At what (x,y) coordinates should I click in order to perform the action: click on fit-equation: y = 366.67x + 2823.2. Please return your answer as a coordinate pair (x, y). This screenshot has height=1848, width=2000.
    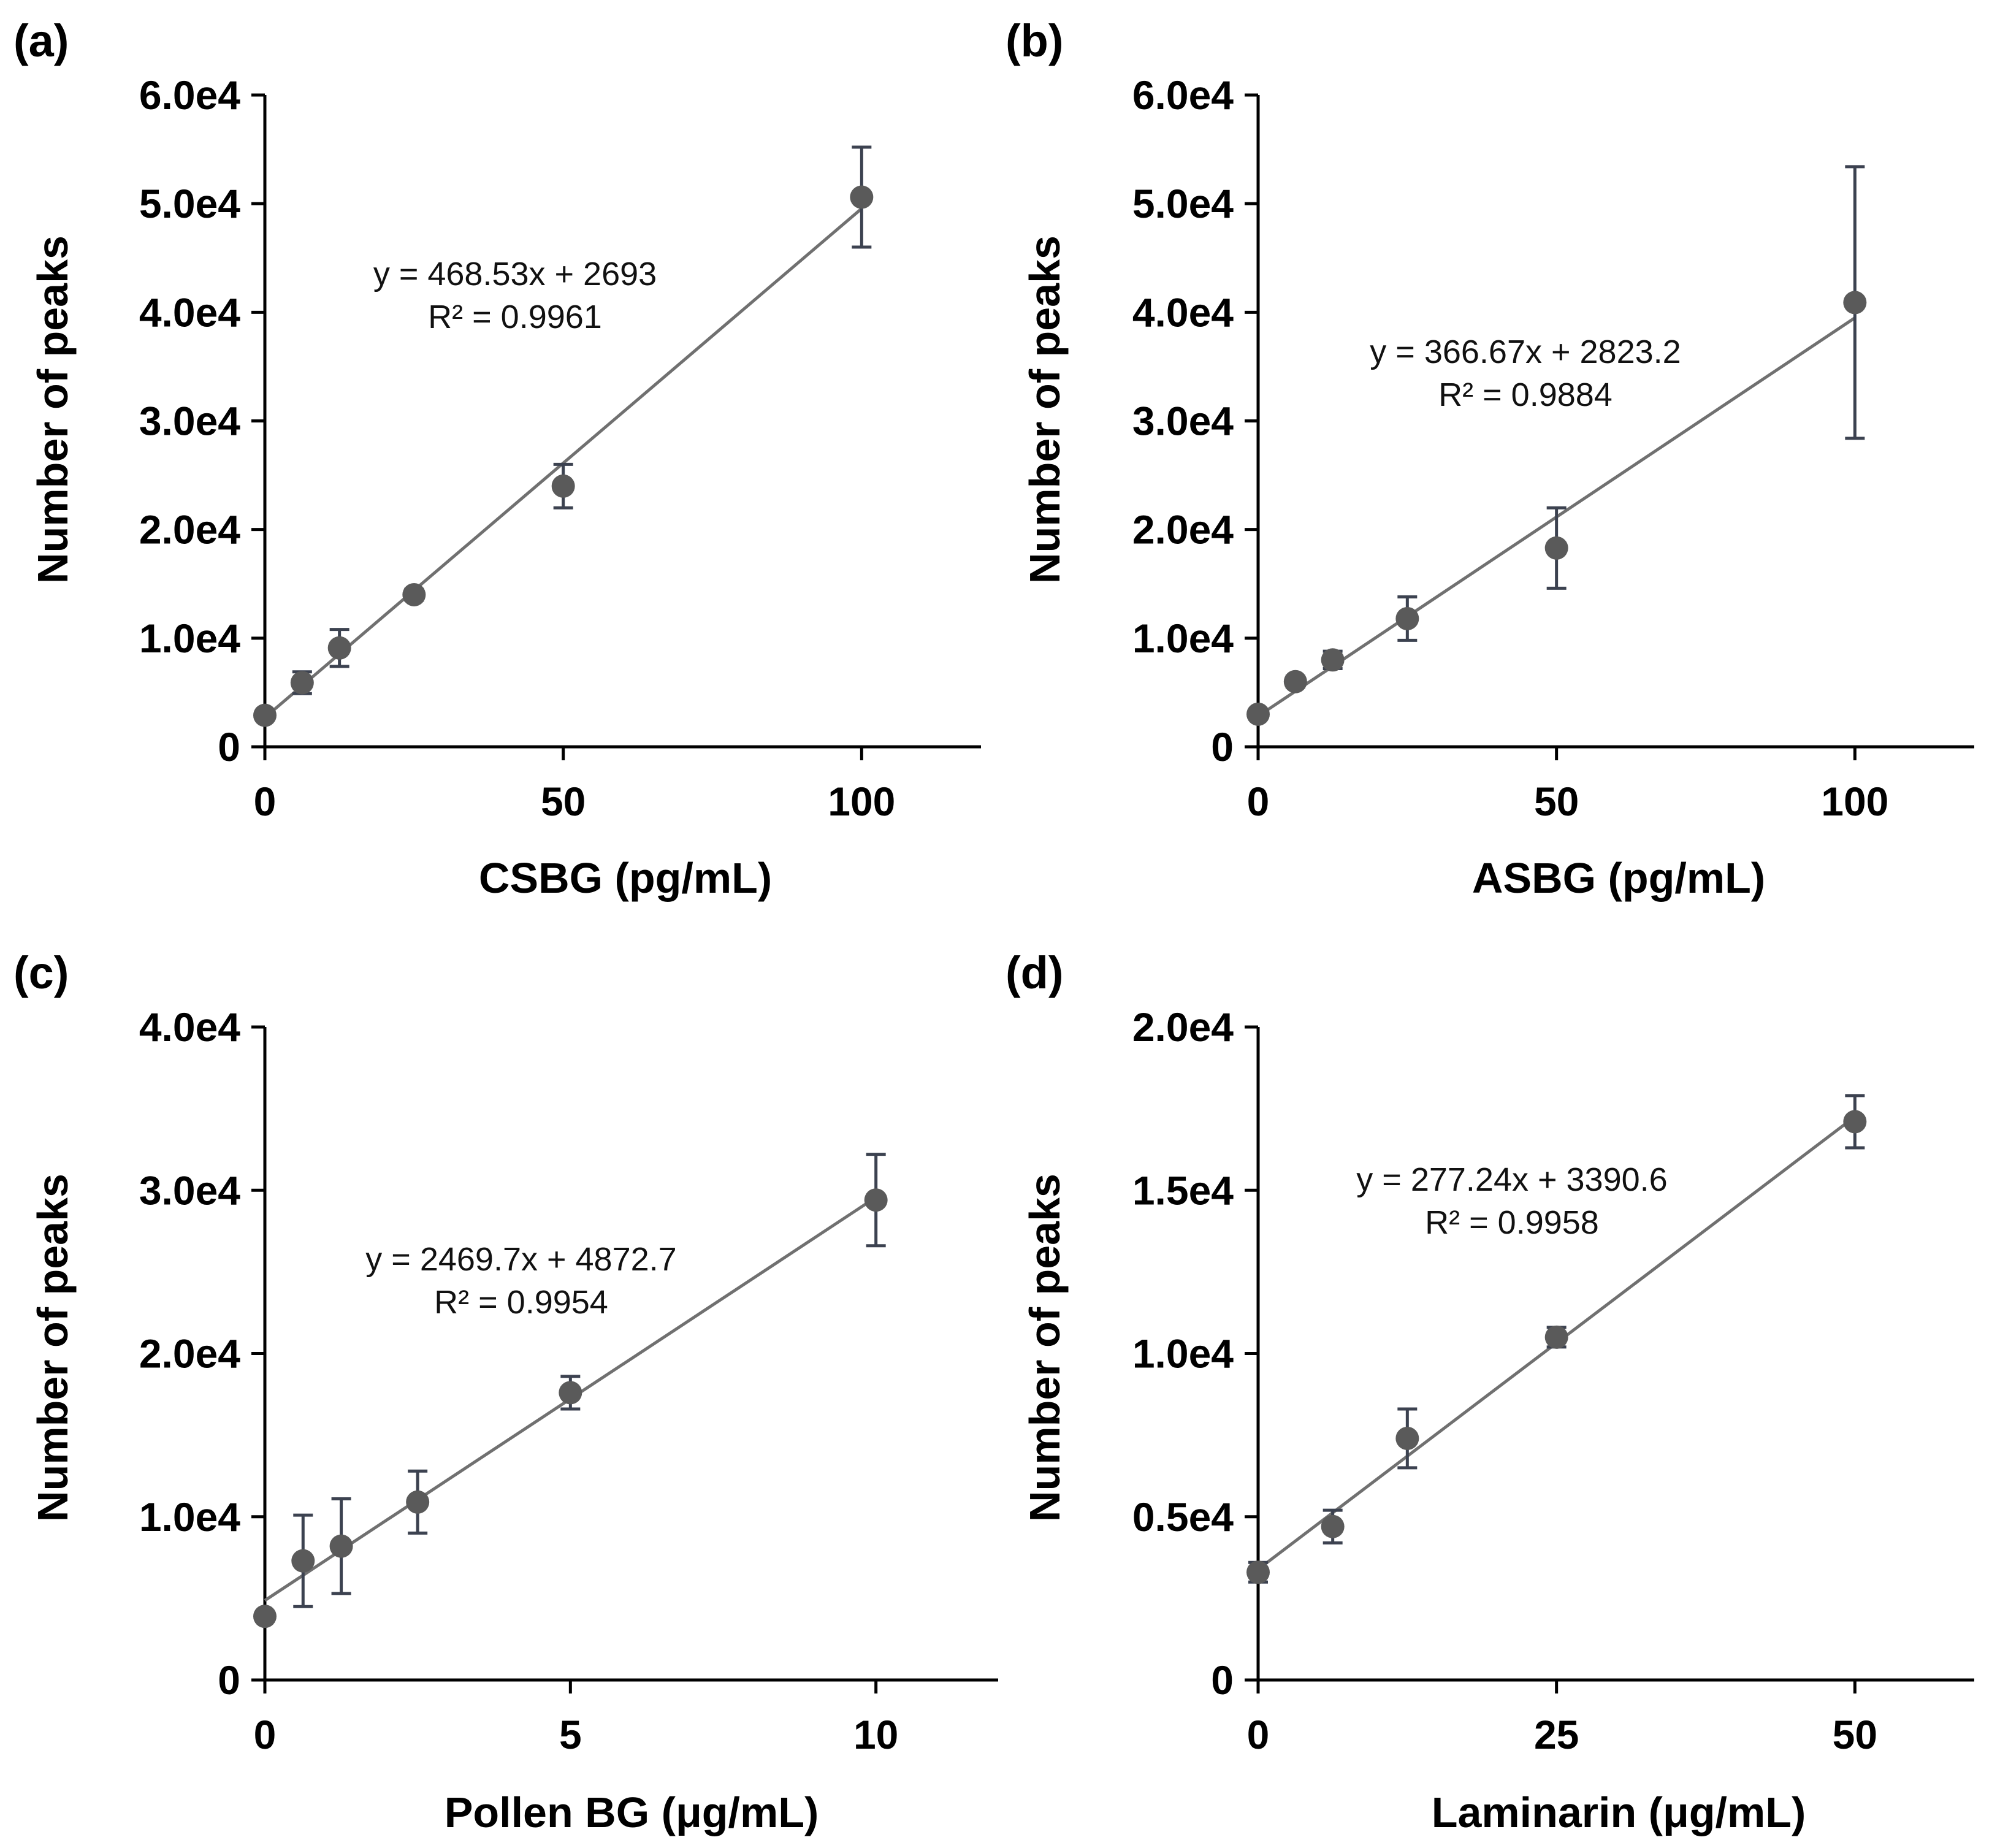
    Looking at the image, I should click on (1525, 352).